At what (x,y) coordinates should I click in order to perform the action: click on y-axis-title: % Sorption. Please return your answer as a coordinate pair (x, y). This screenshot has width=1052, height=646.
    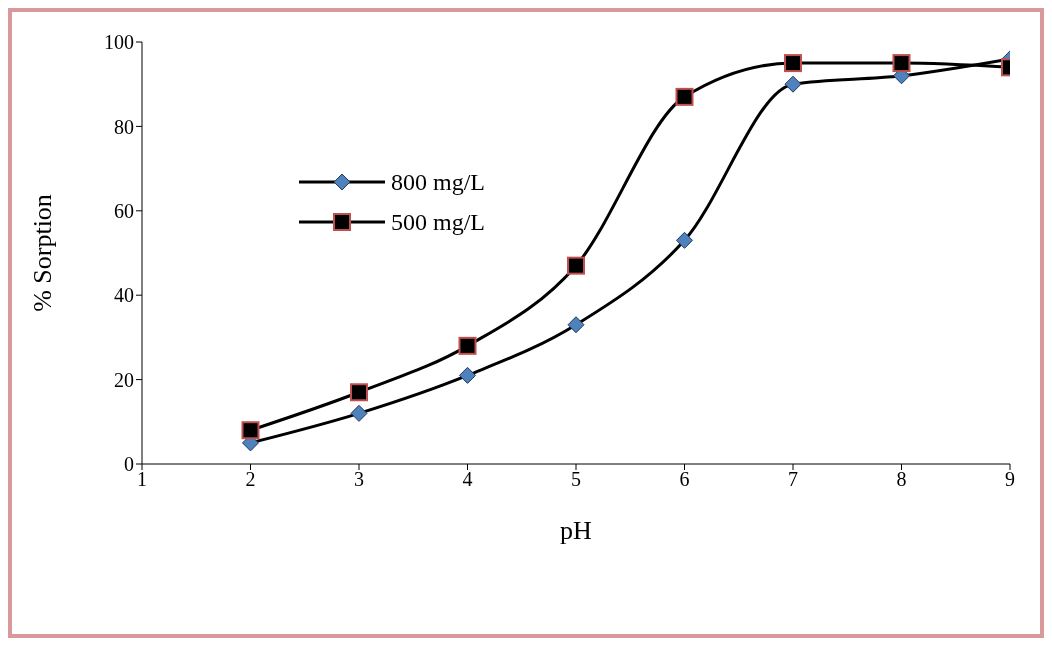
    Looking at the image, I should click on (43, 253).